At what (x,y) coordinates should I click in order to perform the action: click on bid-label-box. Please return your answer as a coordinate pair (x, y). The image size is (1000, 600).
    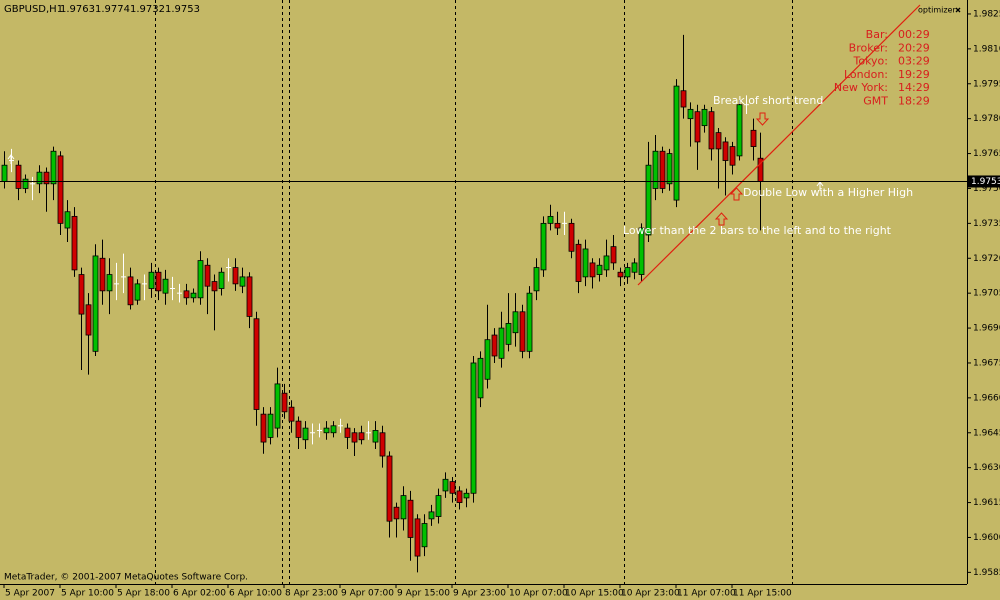
    Looking at the image, I should click on (984, 181).